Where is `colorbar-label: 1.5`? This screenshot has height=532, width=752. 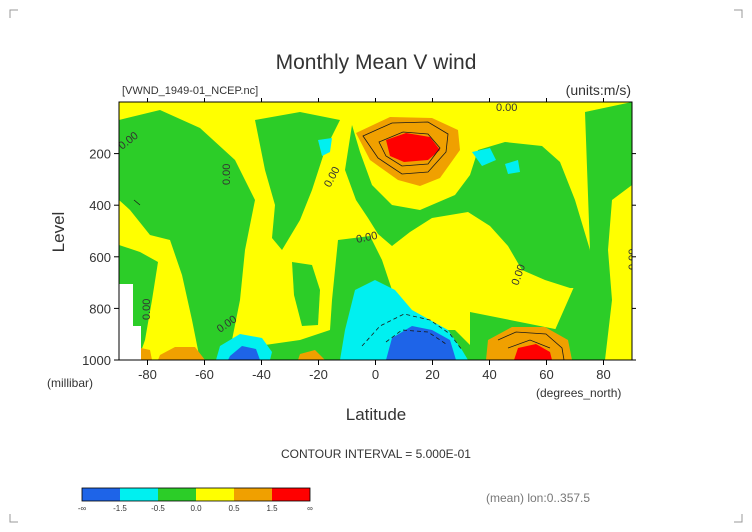
colorbar-label: 1.5 is located at coordinates (272, 508).